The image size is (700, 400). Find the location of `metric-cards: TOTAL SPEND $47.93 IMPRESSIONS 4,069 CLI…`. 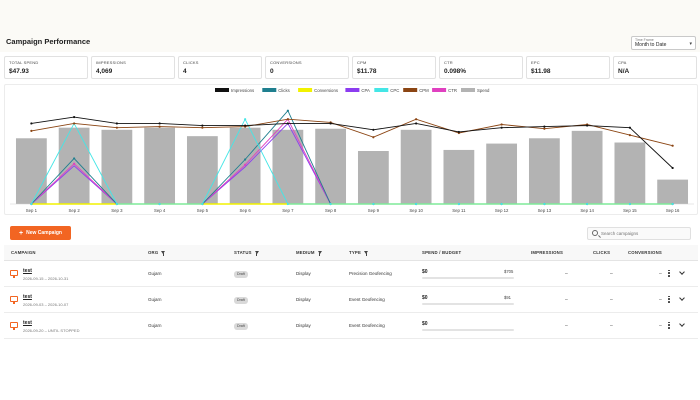

metric-cards: TOTAL SPEND $47.93 IMPRESSIONS 4,069 CLI… is located at coordinates (351, 68).